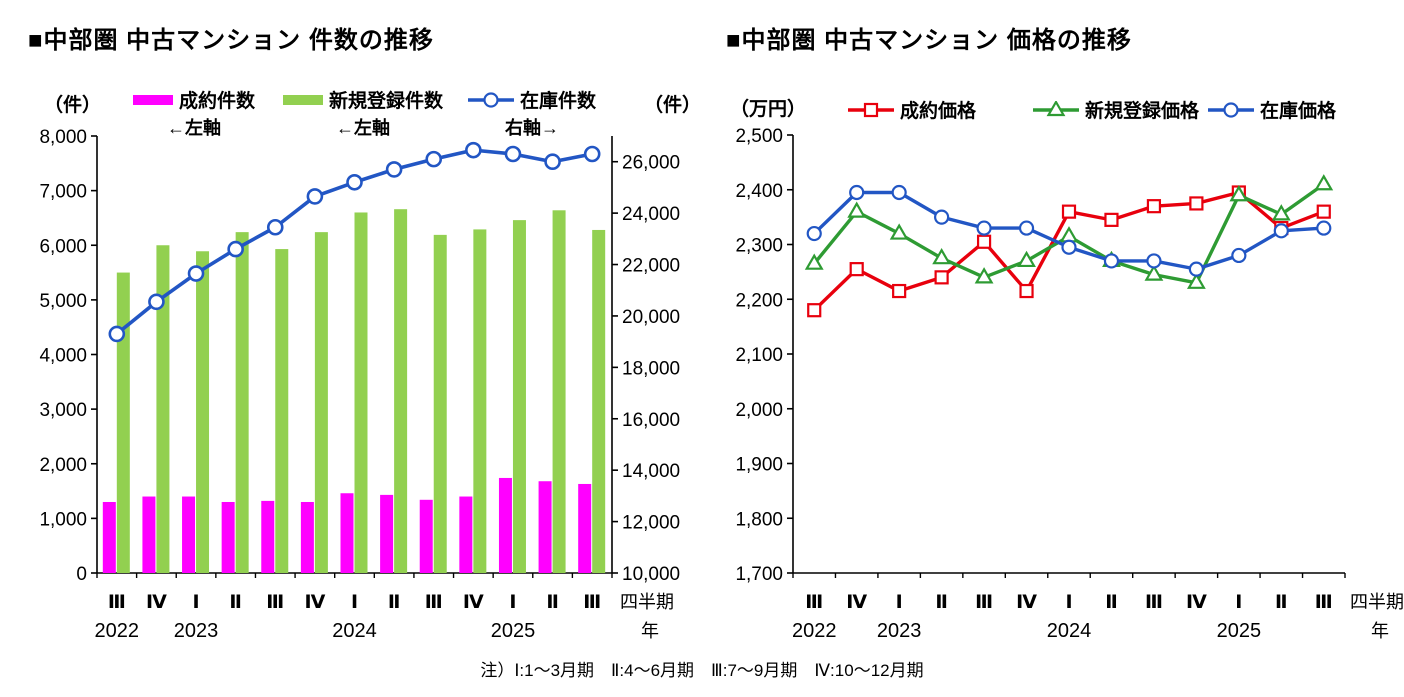 The height and width of the screenshot is (697, 1404). What do you see at coordinates (647, 602) in the screenshot?
I see `x-axis-caption-quarter: 四半期` at bounding box center [647, 602].